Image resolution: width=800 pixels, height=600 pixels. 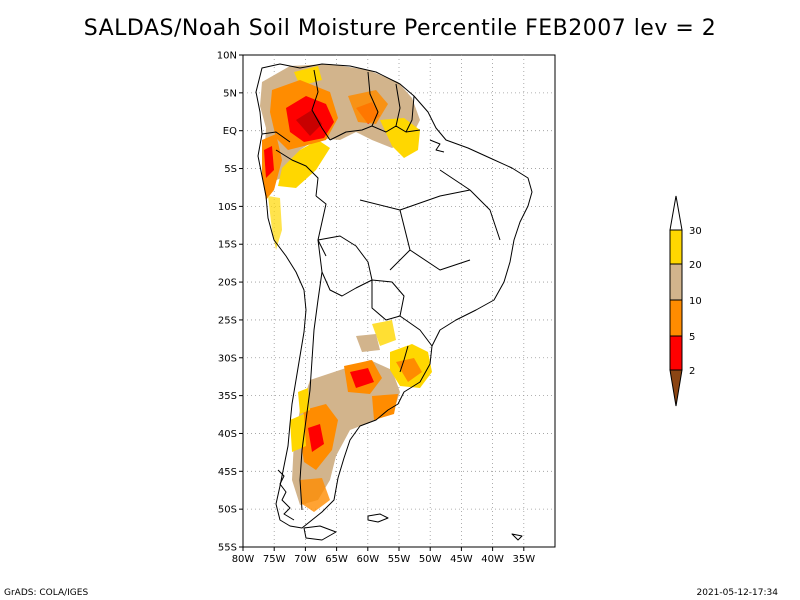 I want to click on border-argentina-uruguay, so click(x=404, y=359).